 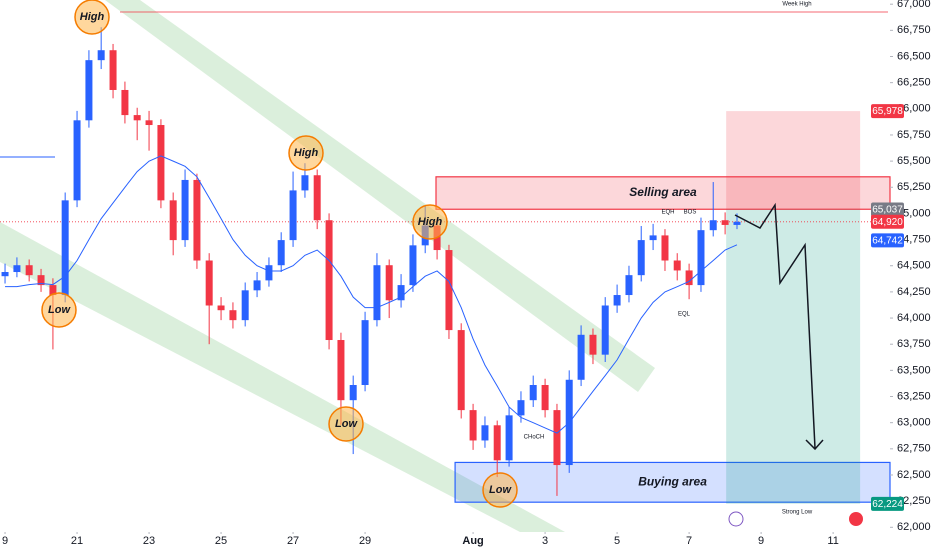 I want to click on price-tag-label: 65,978, so click(x=887, y=111).